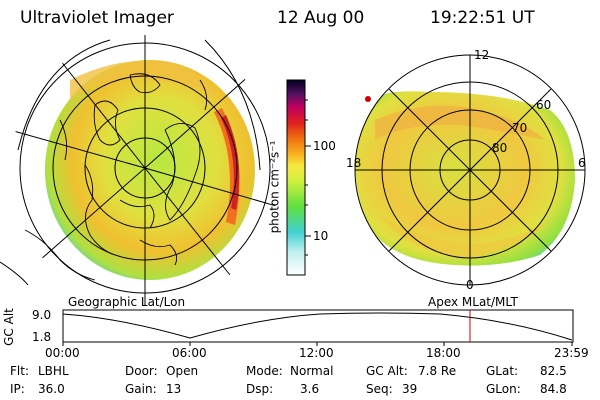 Image resolution: width=600 pixels, height=400 pixels. What do you see at coordinates (482, 55) in the screenshot?
I see `mlt-12-label: 12` at bounding box center [482, 55].